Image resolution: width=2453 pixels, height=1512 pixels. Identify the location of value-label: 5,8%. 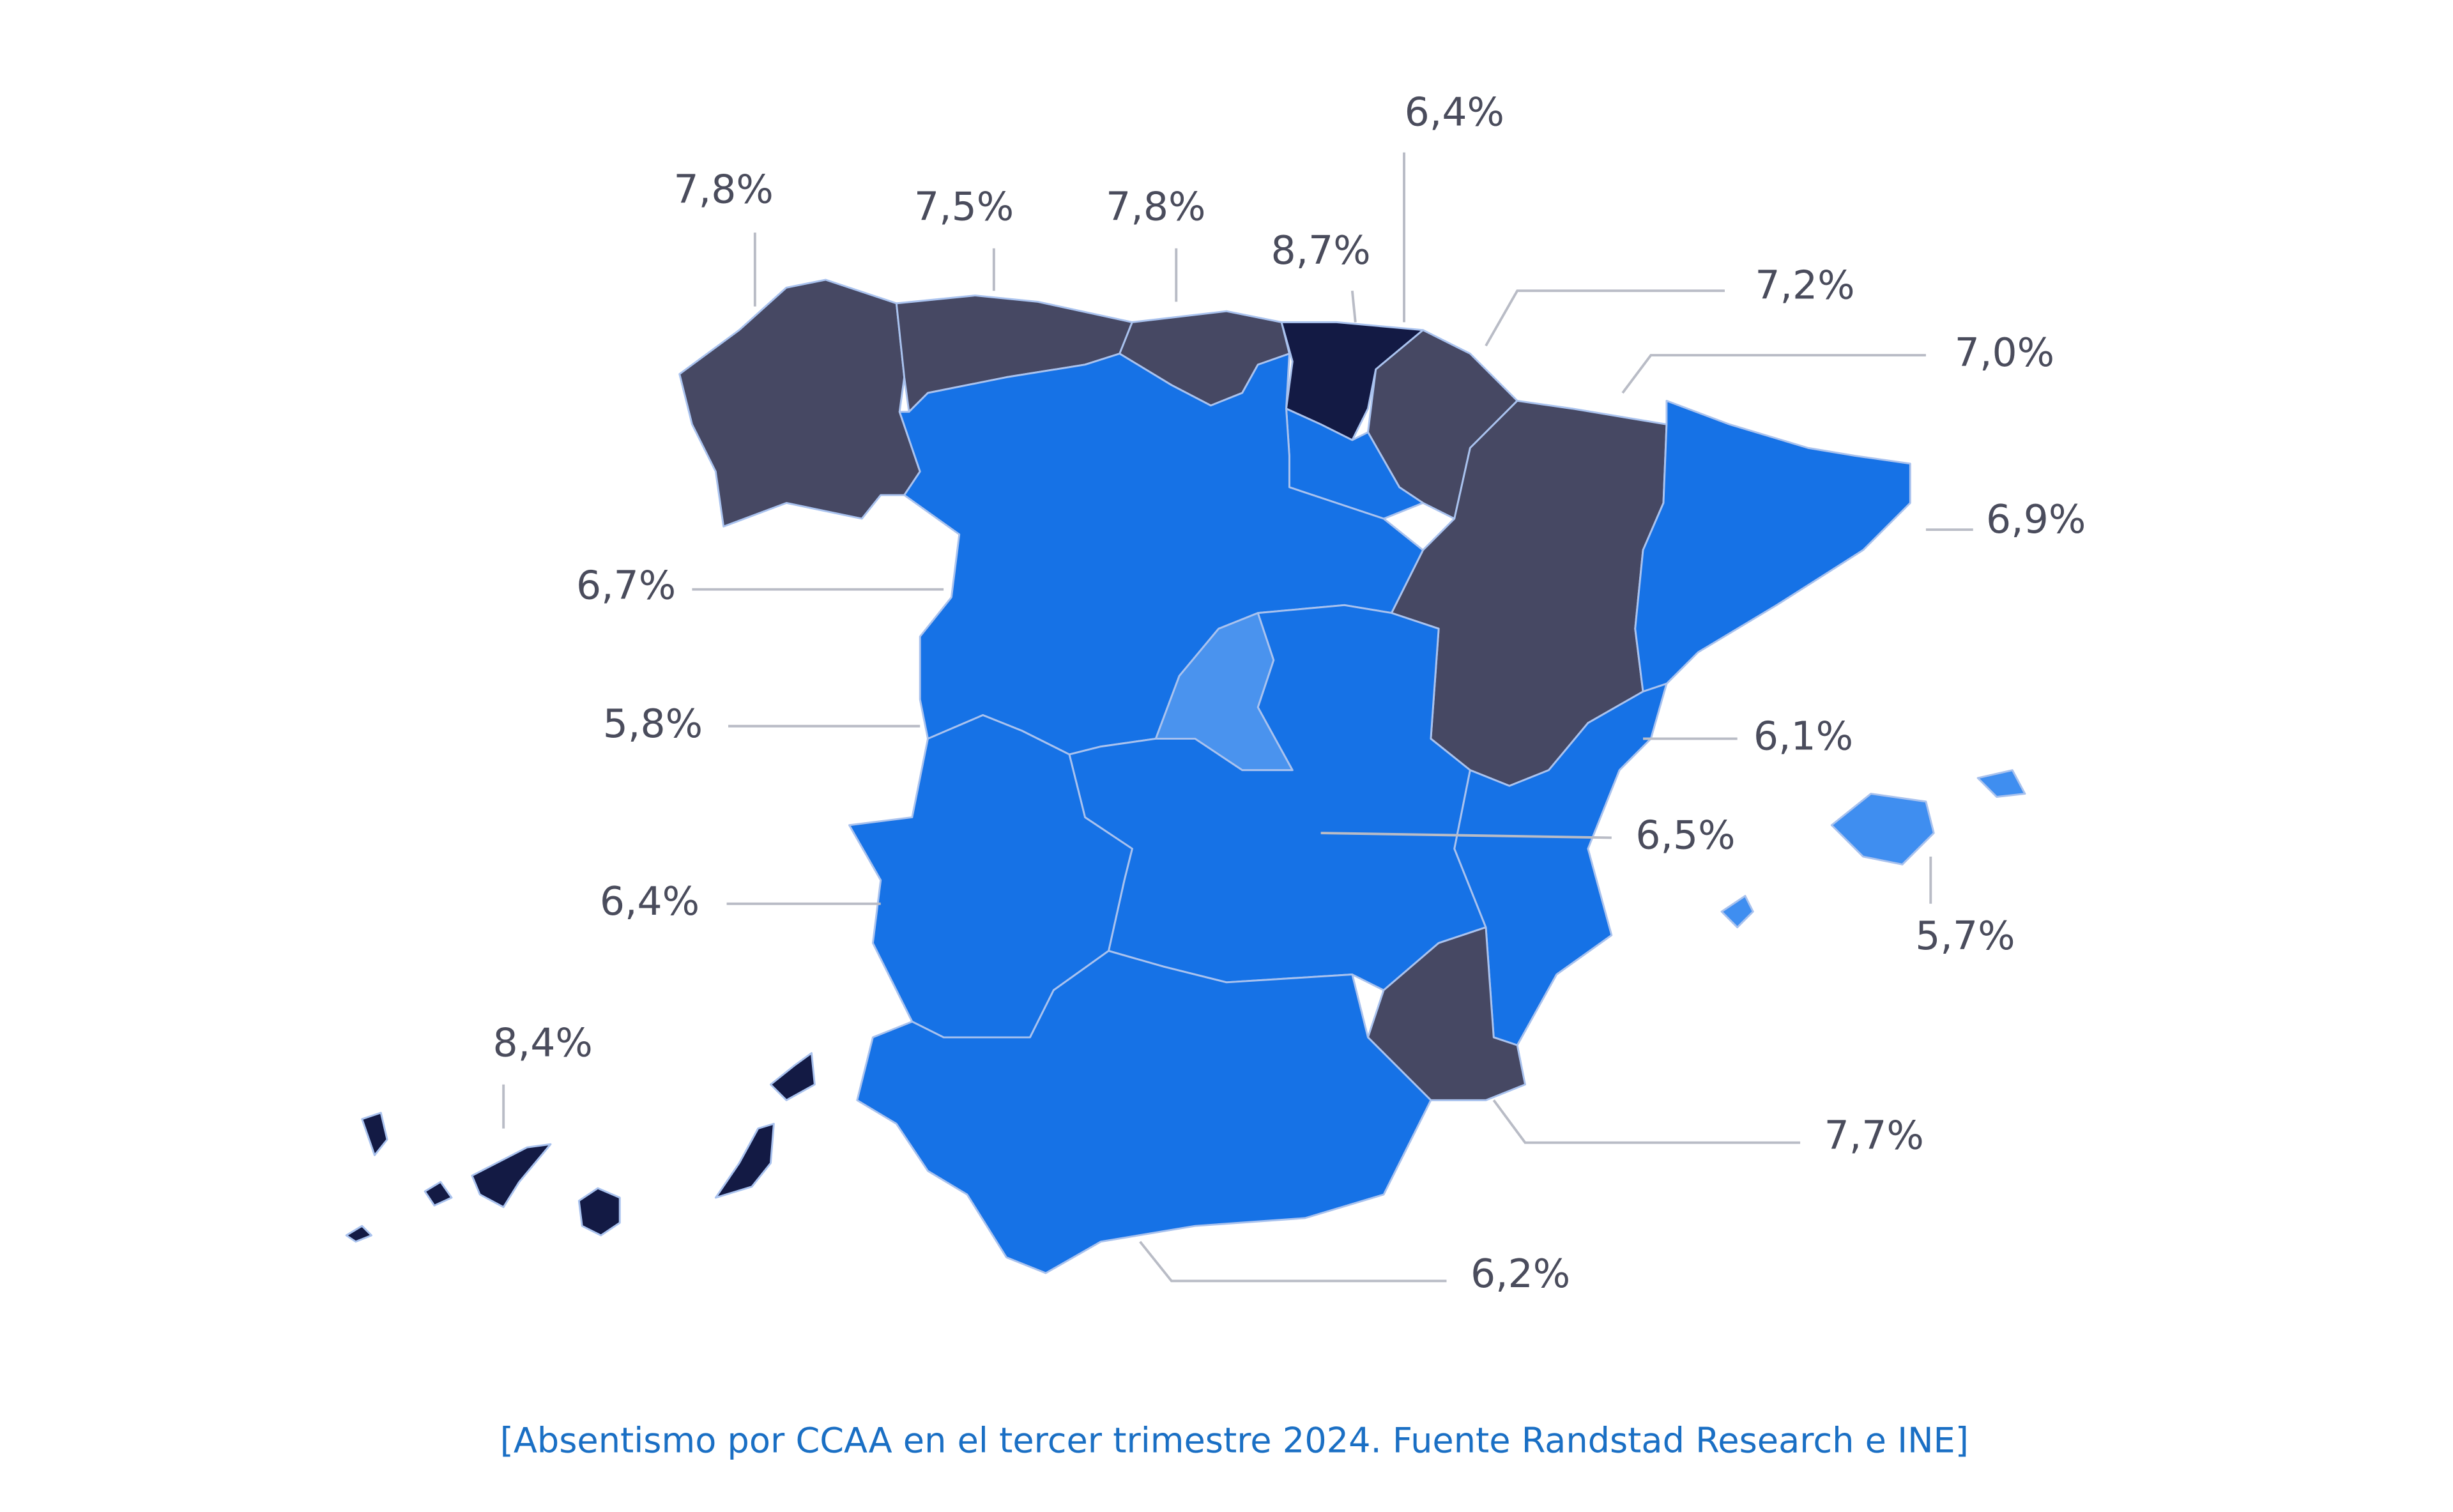
(653, 724).